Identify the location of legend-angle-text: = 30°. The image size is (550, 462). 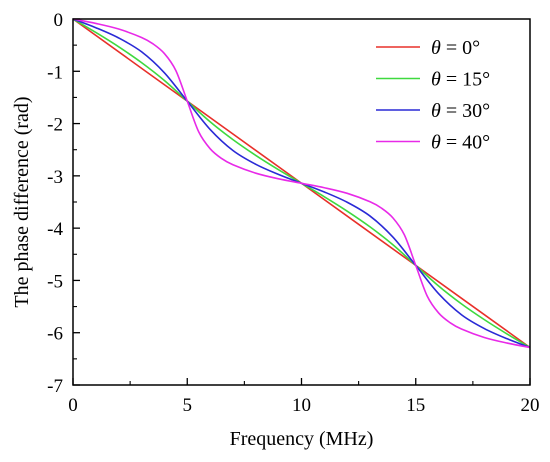
(465, 111).